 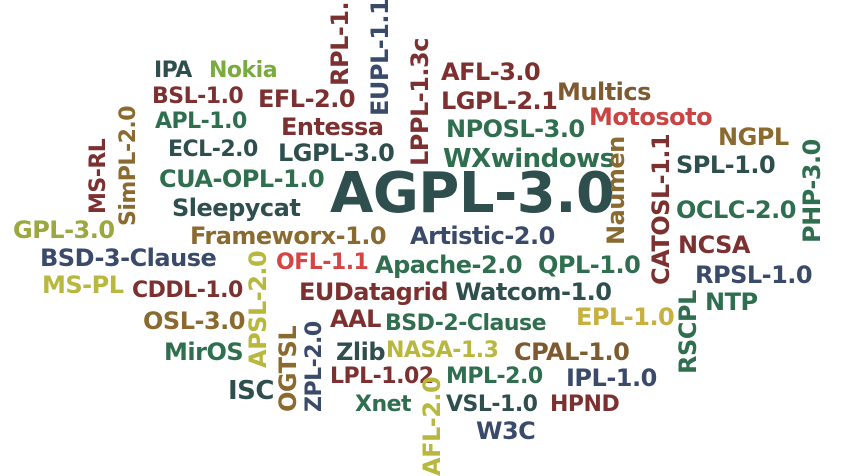 What do you see at coordinates (482, 236) in the screenshot?
I see `word-artistic: Artistic-2.0` at bounding box center [482, 236].